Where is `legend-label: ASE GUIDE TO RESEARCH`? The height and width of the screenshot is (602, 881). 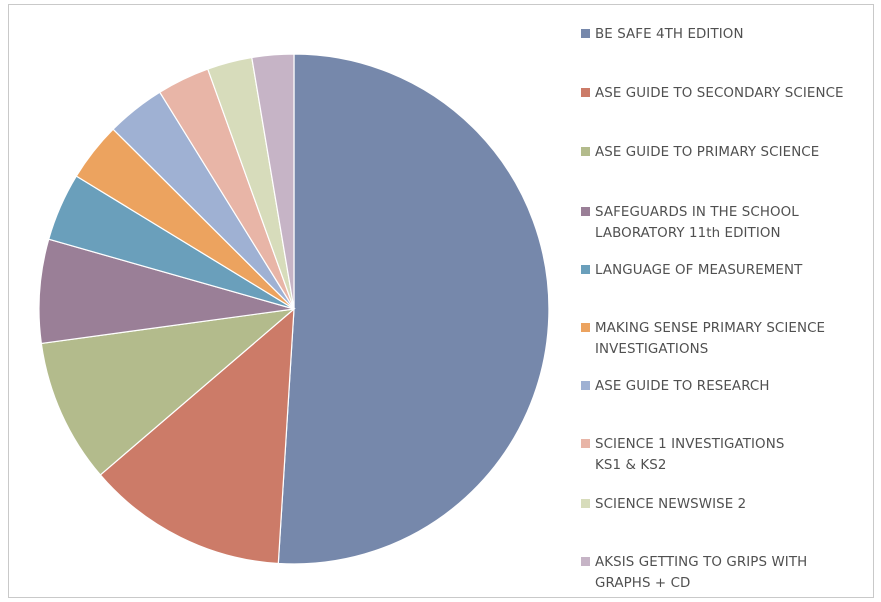 legend-label: ASE GUIDE TO RESEARCH is located at coordinates (682, 386).